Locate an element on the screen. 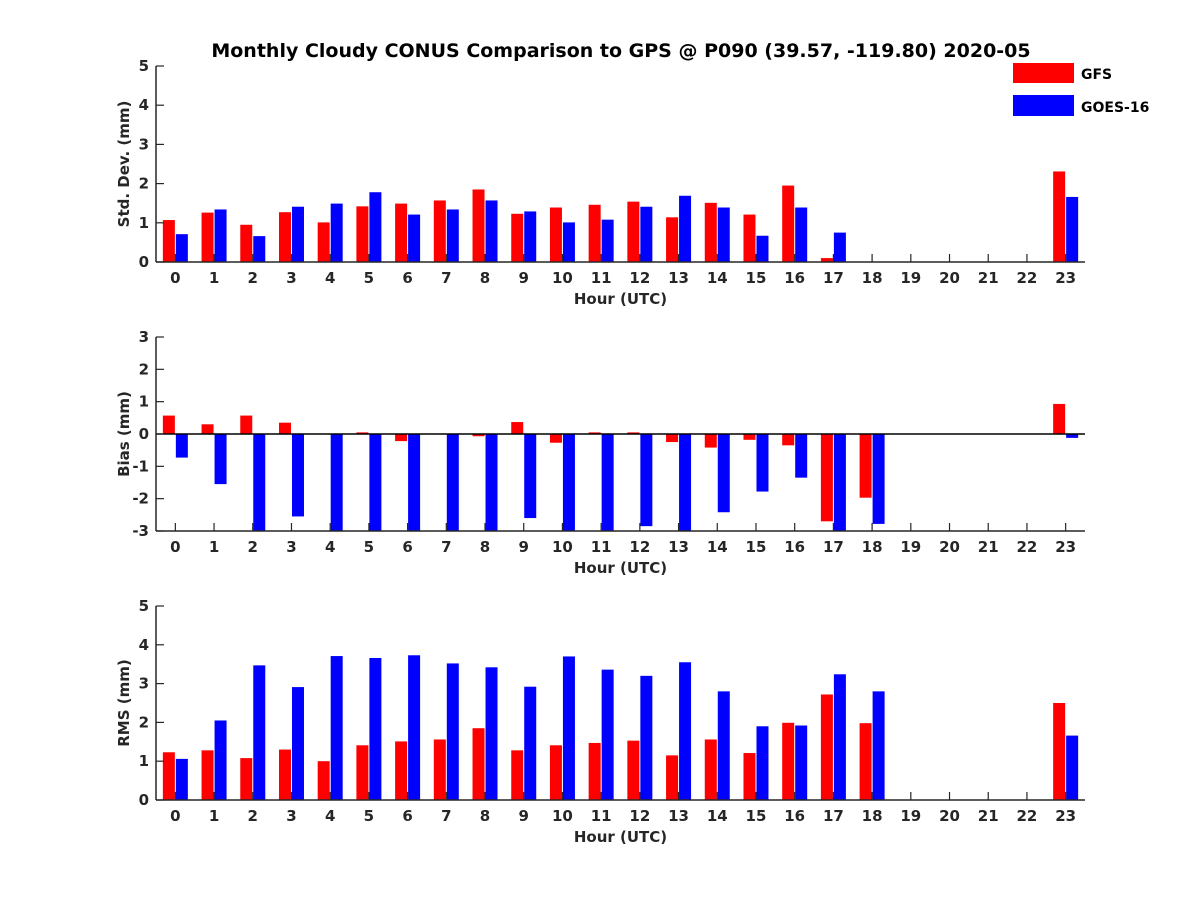  legend-swatch-gfs is located at coordinates (1043, 73).